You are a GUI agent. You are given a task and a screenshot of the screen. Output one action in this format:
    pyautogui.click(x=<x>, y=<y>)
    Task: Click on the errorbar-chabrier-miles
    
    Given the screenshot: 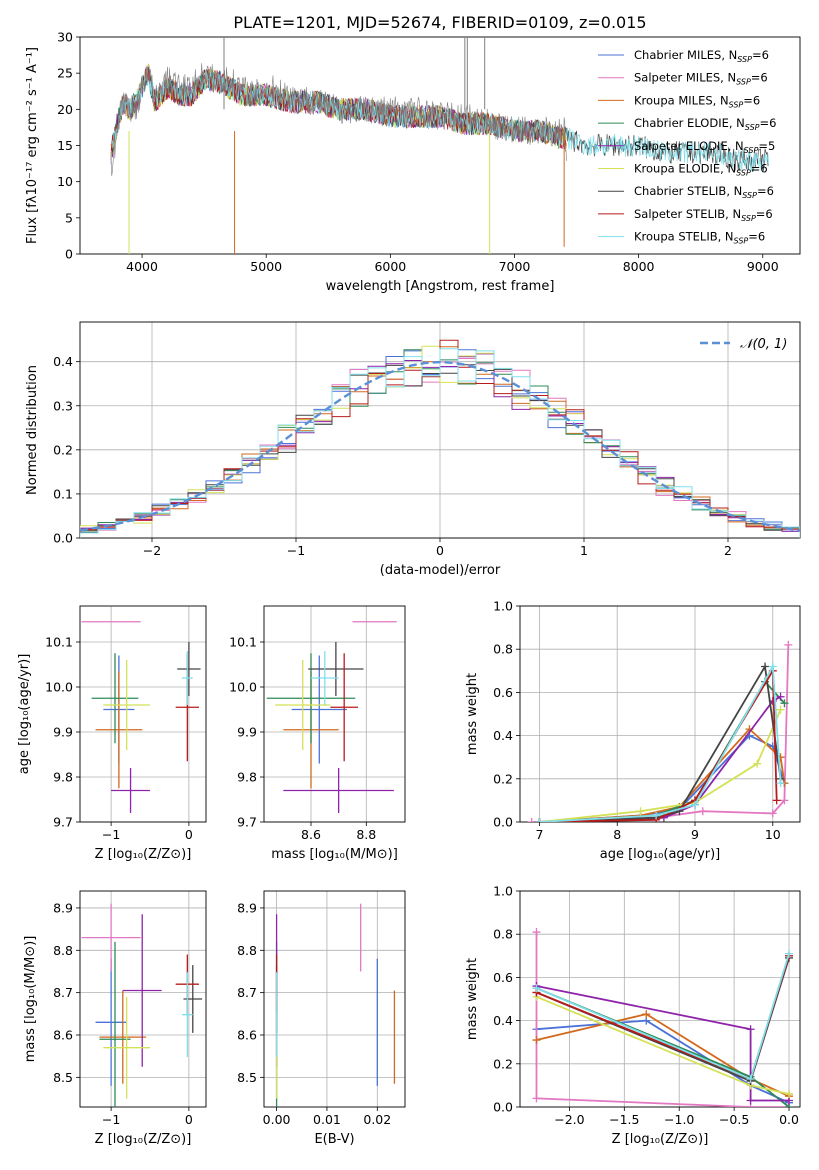 What is the action you would take?
    pyautogui.click(x=319, y=709)
    